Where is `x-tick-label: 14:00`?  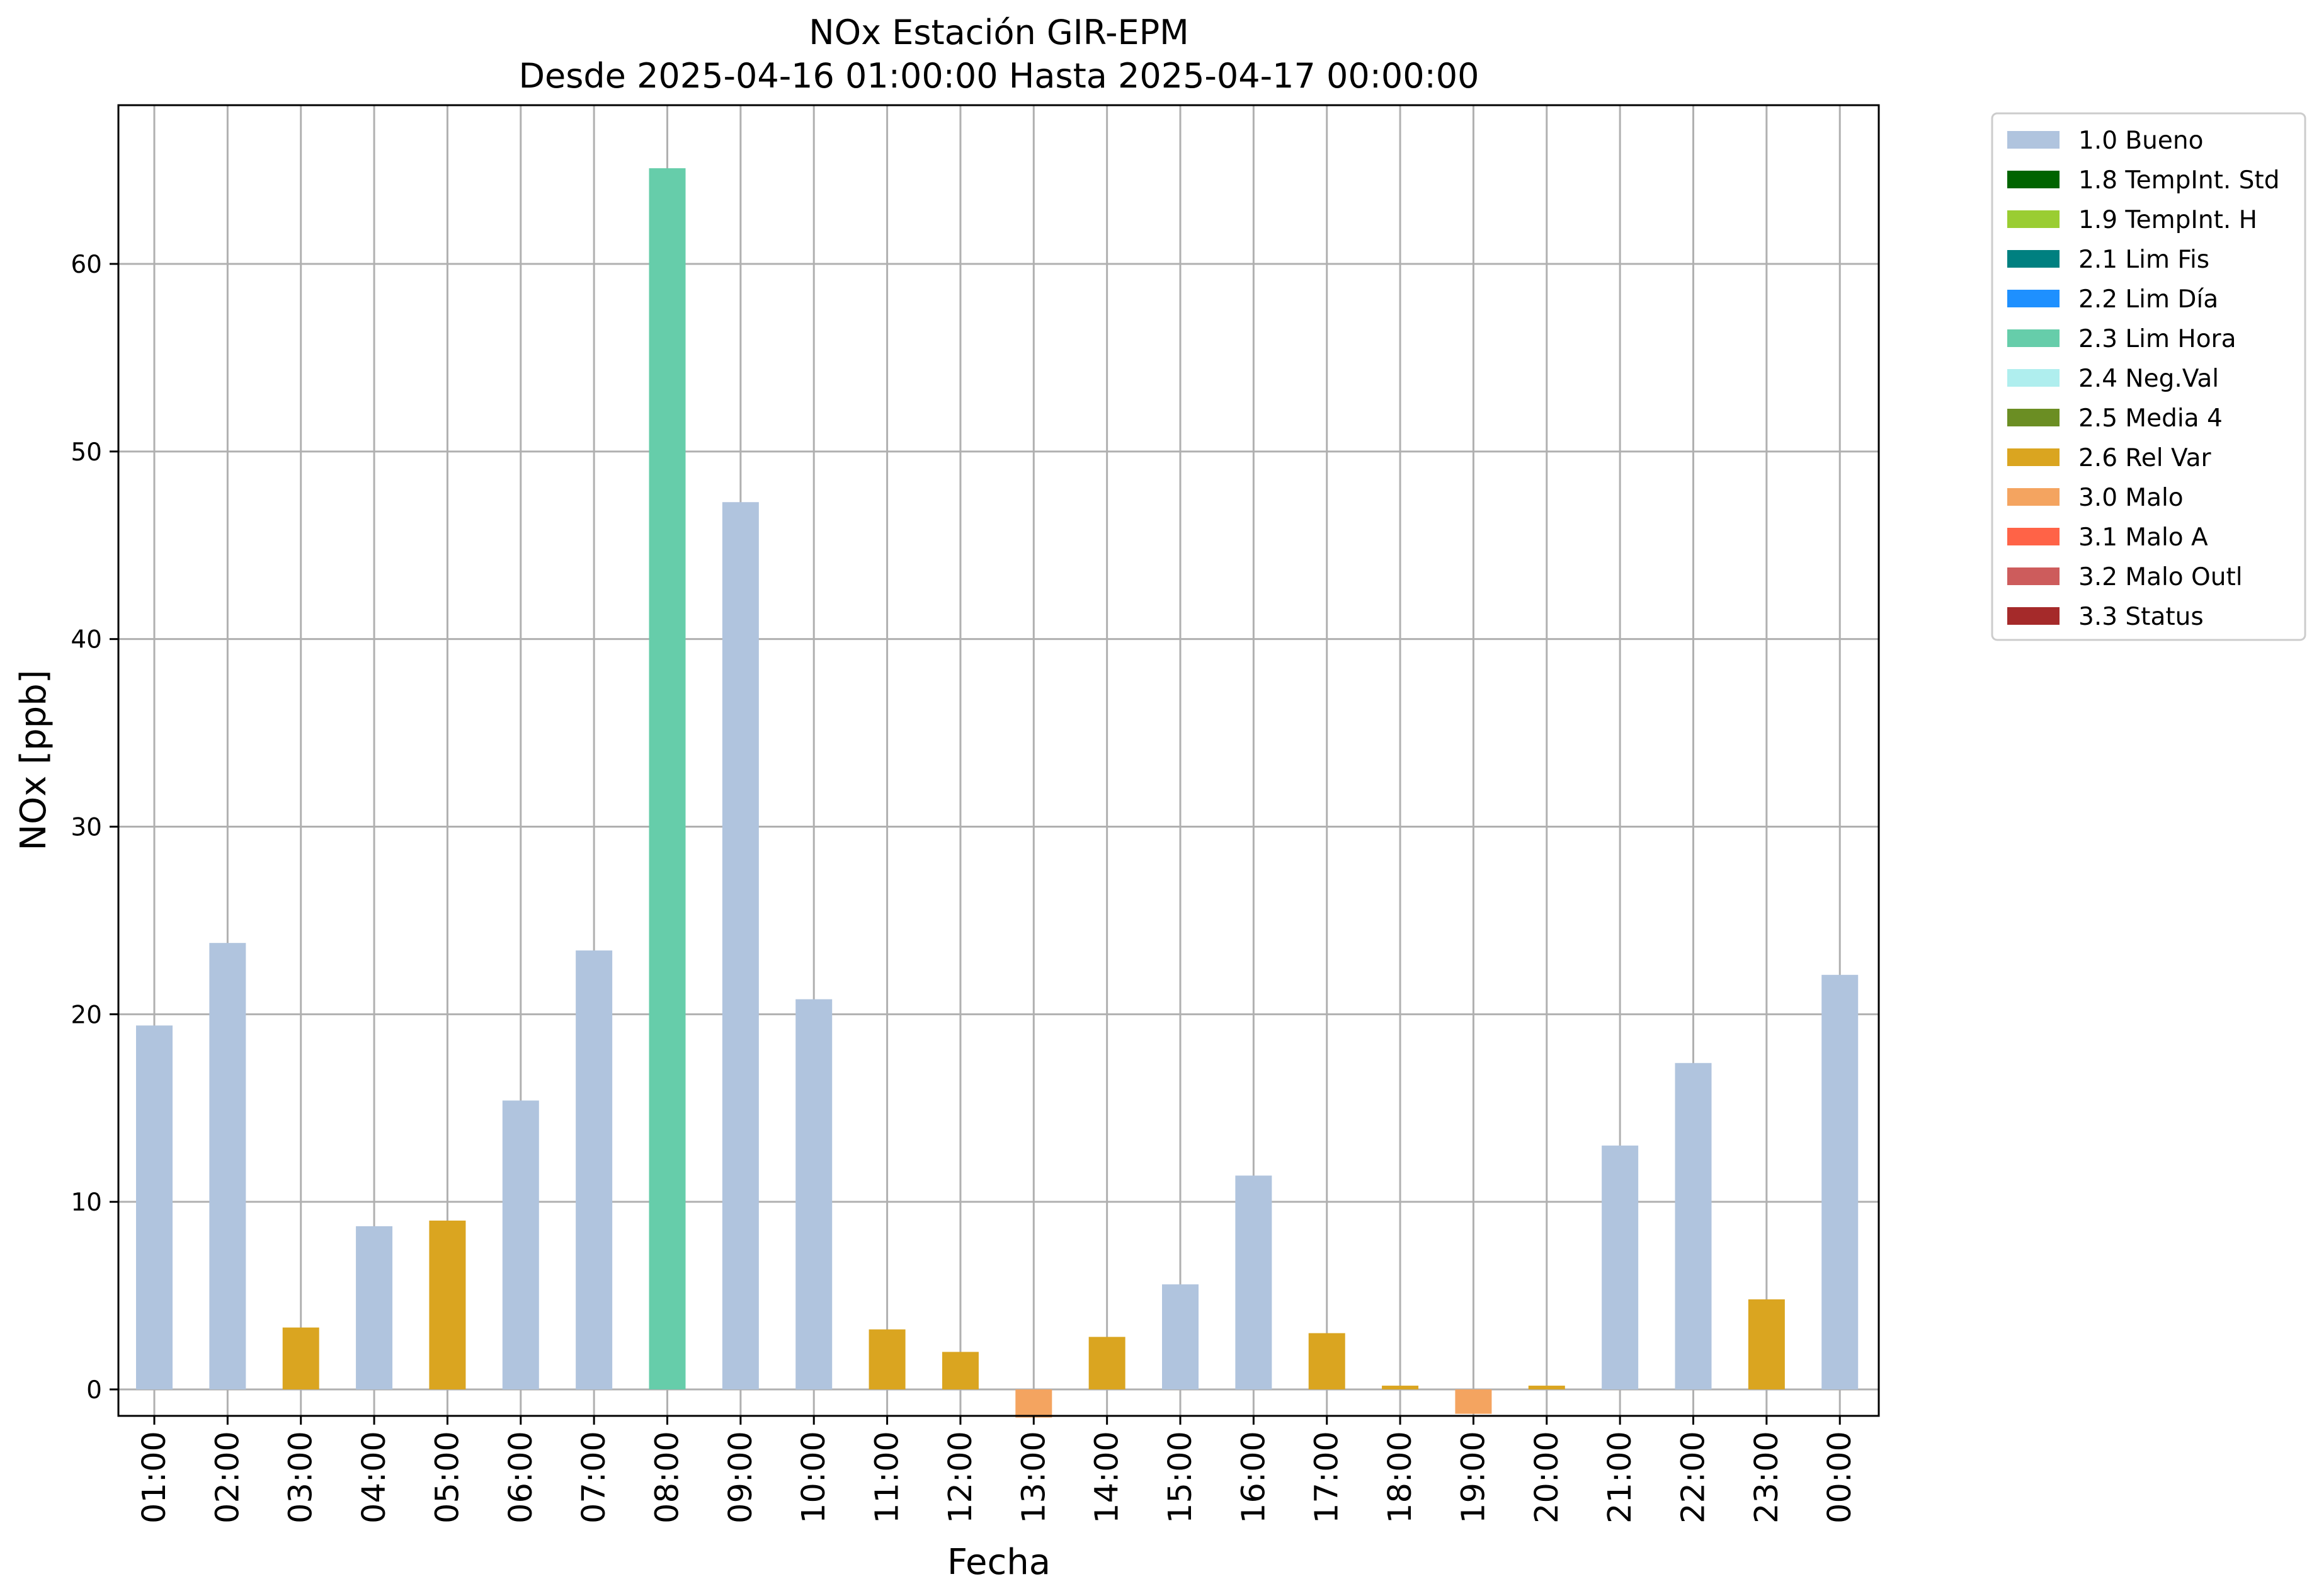
x-tick-label: 14:00 is located at coordinates (1107, 1477).